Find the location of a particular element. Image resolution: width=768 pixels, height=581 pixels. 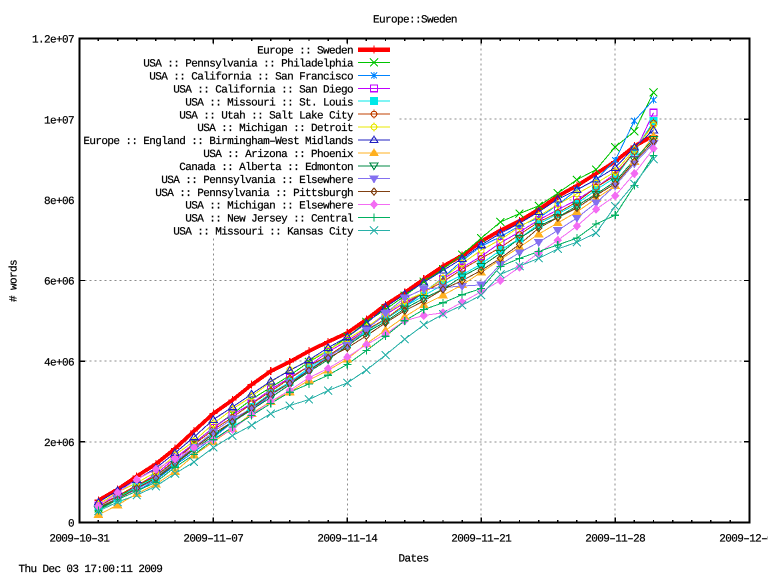

svg-text: 2e+06 is located at coordinates (59, 444).